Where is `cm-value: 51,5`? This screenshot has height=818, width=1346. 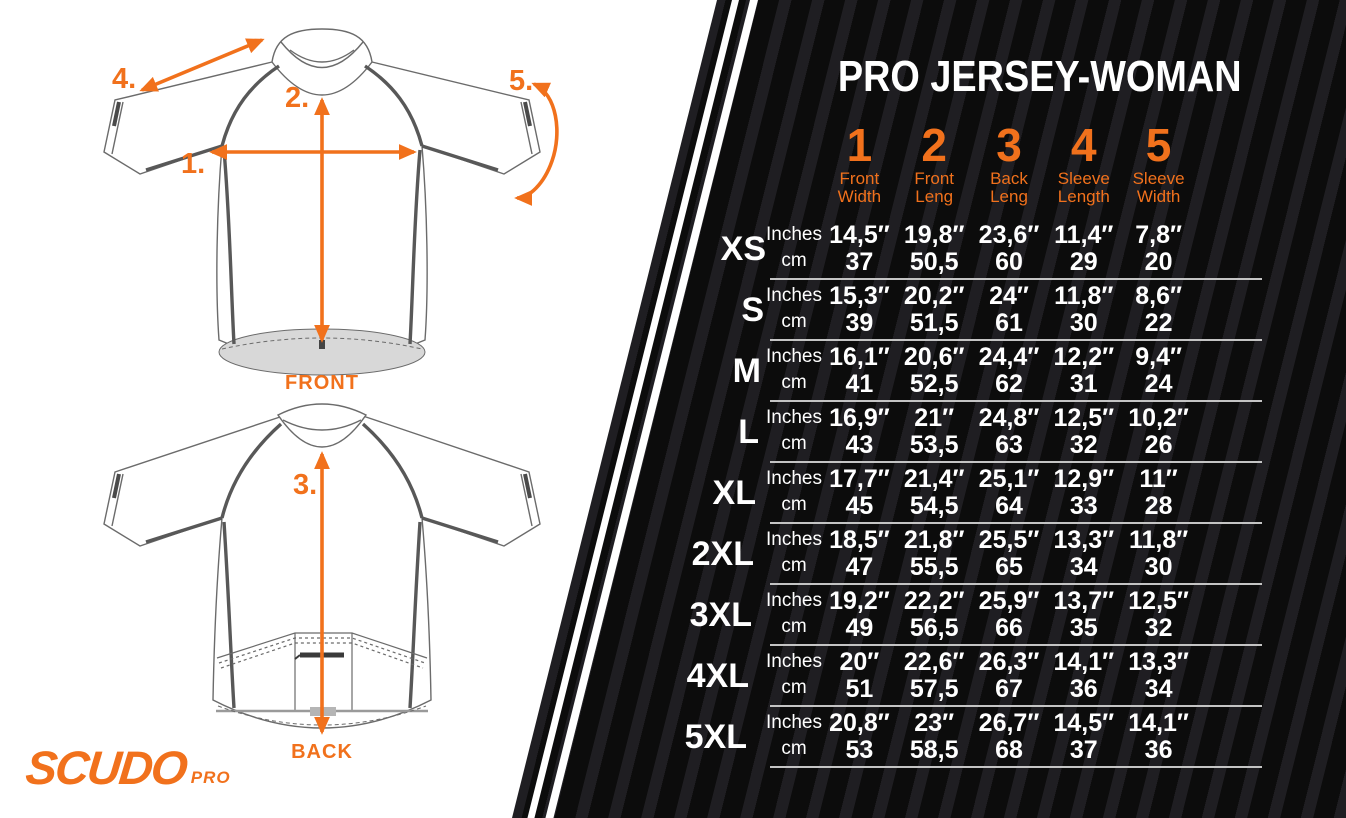
cm-value: 51,5 is located at coordinates (934, 323).